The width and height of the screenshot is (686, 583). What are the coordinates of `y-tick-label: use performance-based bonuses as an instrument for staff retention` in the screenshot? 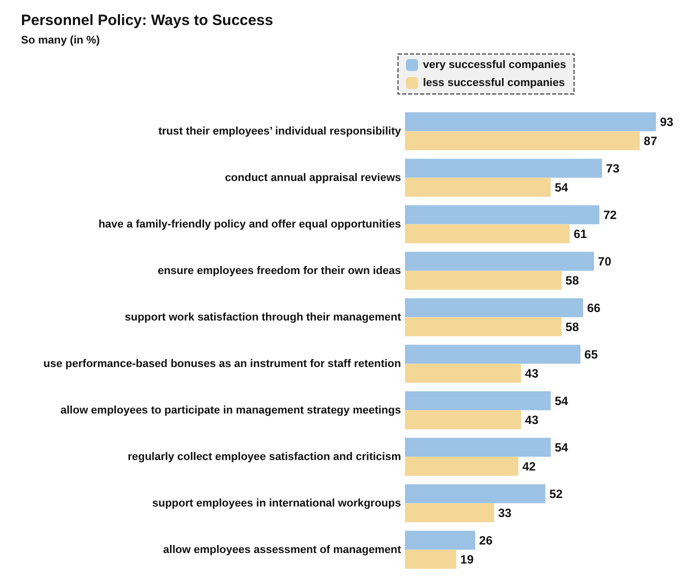 It's located at (222, 364).